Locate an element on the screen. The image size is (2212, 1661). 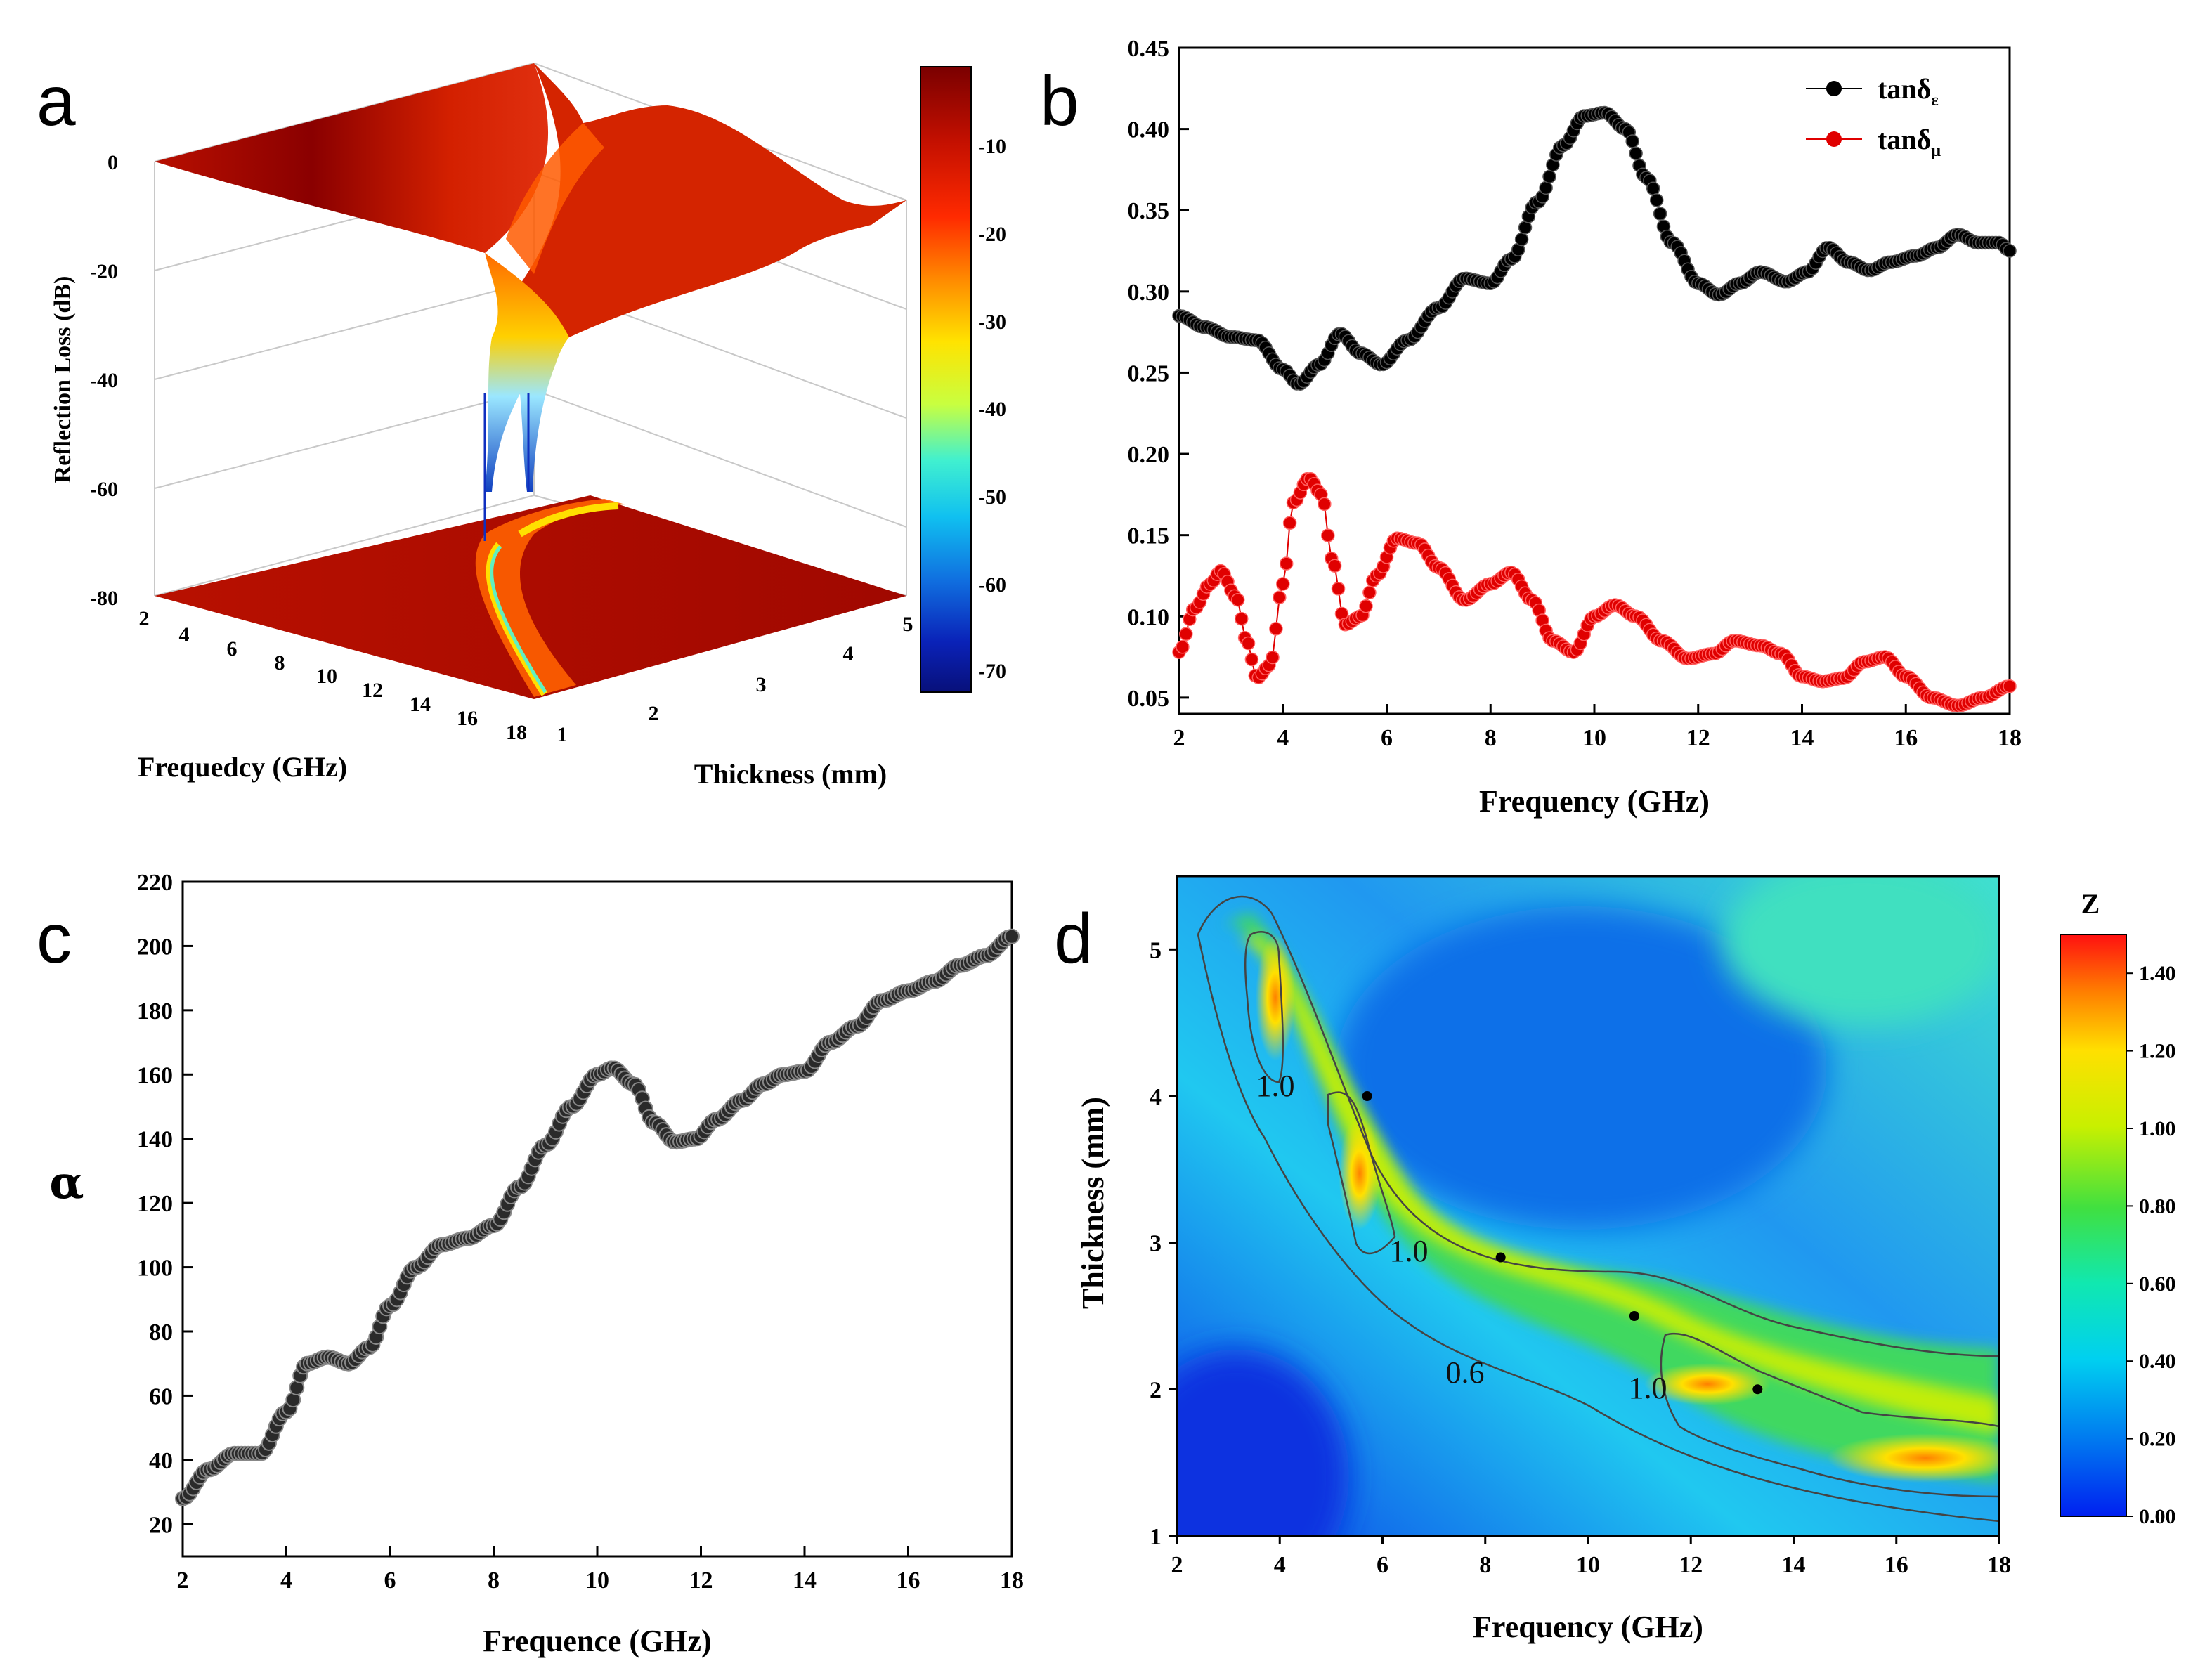
panel-a-y-tick: 5 is located at coordinates (908, 624).